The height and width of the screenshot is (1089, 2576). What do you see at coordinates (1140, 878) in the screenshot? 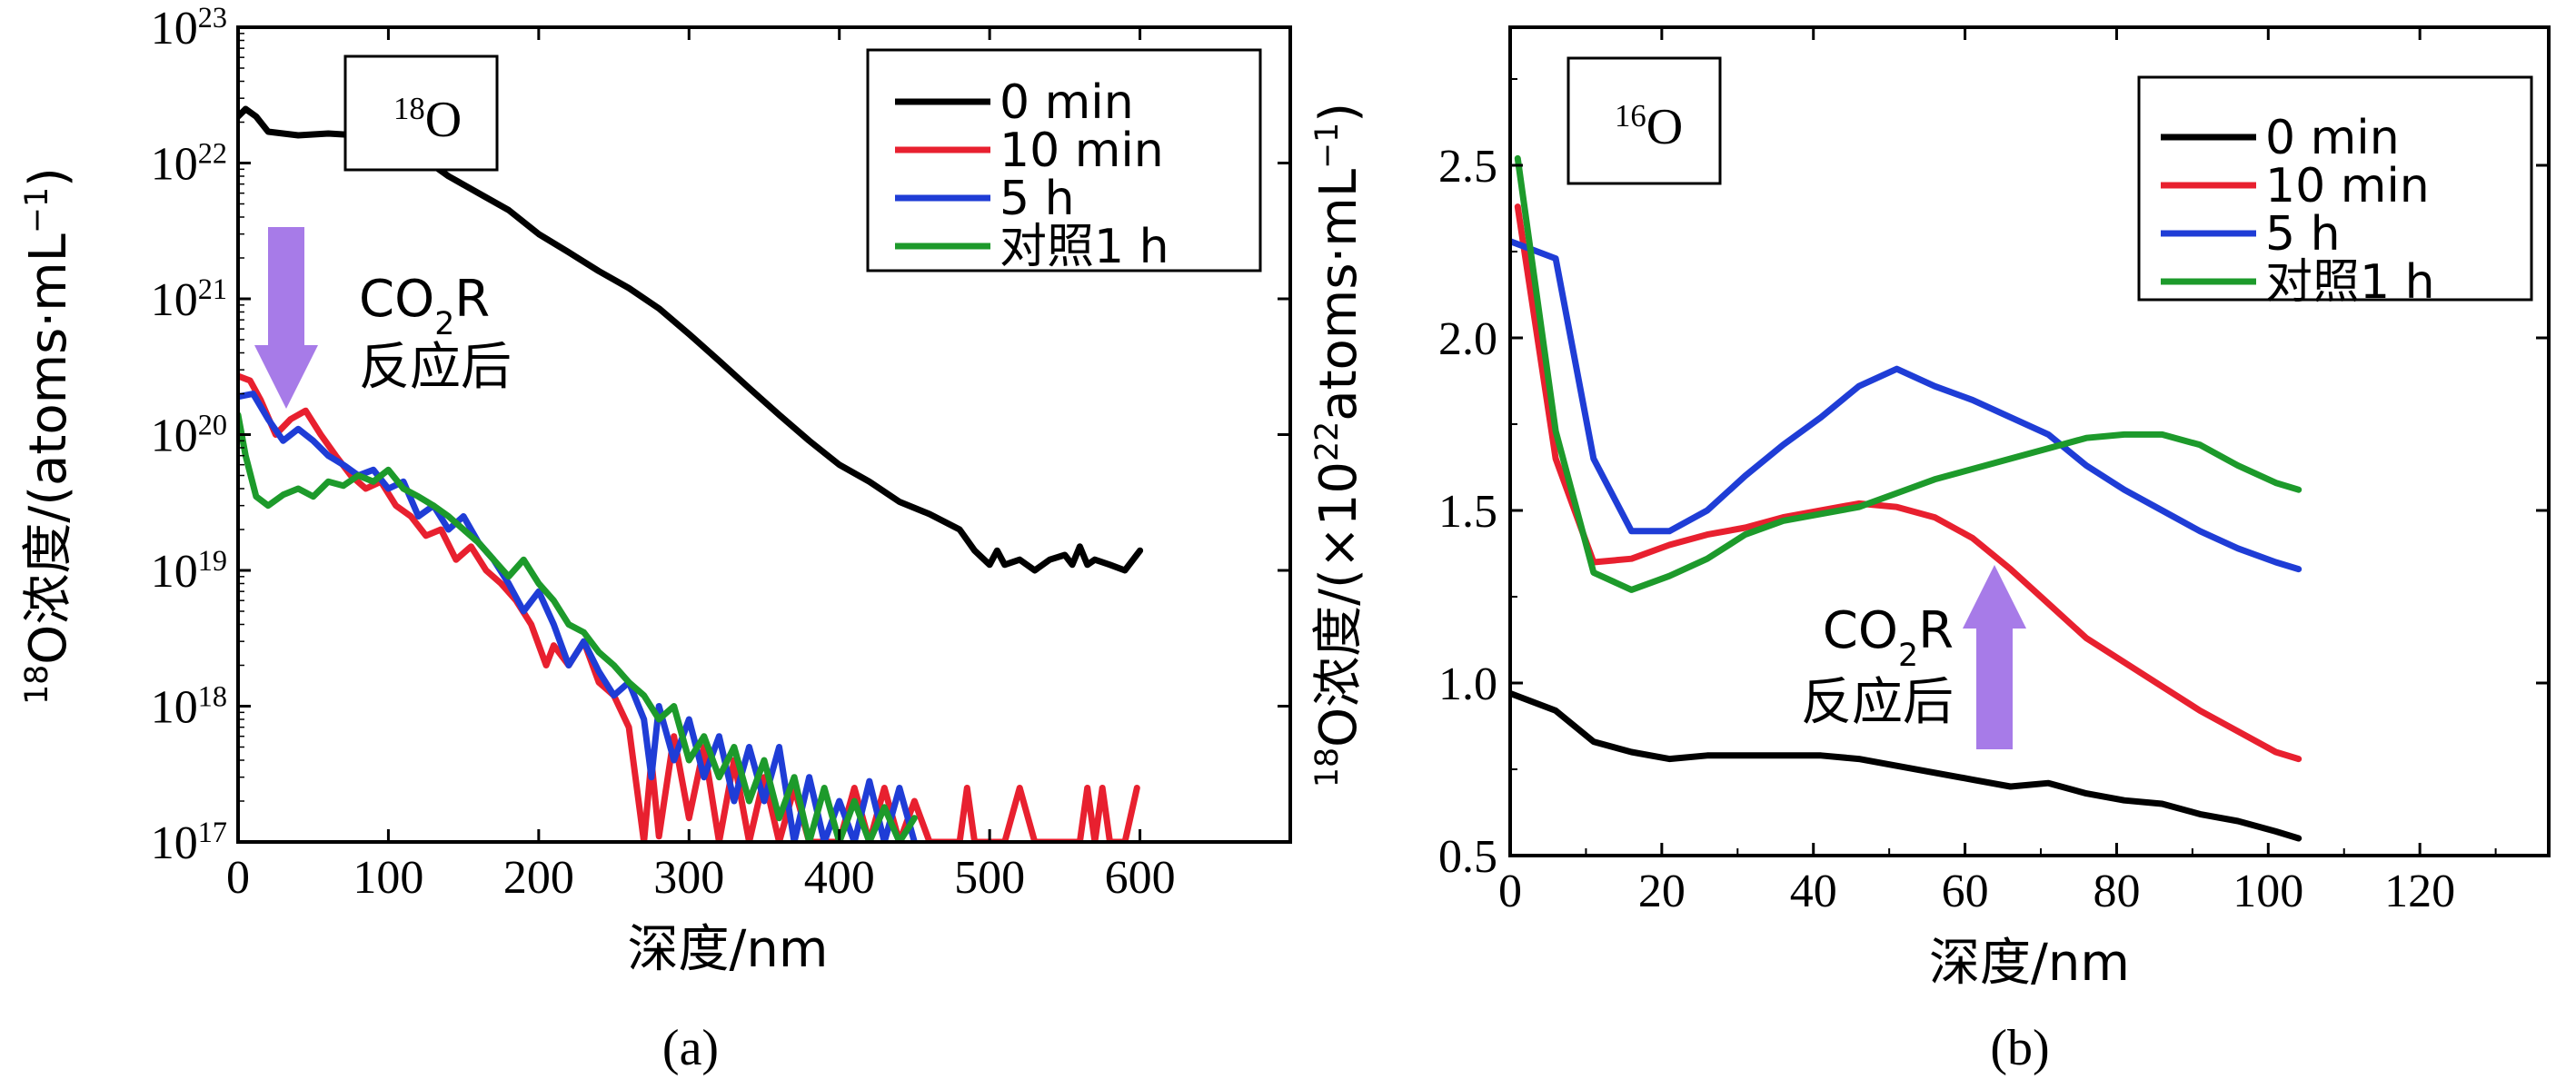
I see `x-tick-label: 600` at bounding box center [1140, 878].